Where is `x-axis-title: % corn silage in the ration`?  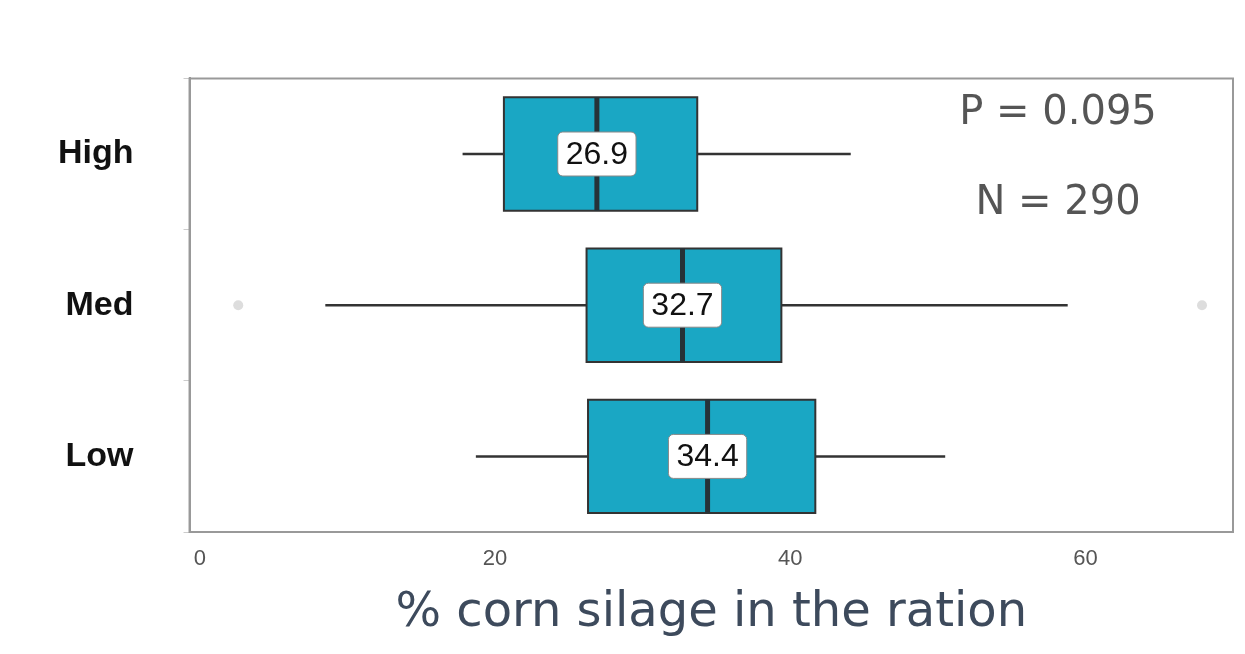 x-axis-title: % corn silage in the ration is located at coordinates (711, 608).